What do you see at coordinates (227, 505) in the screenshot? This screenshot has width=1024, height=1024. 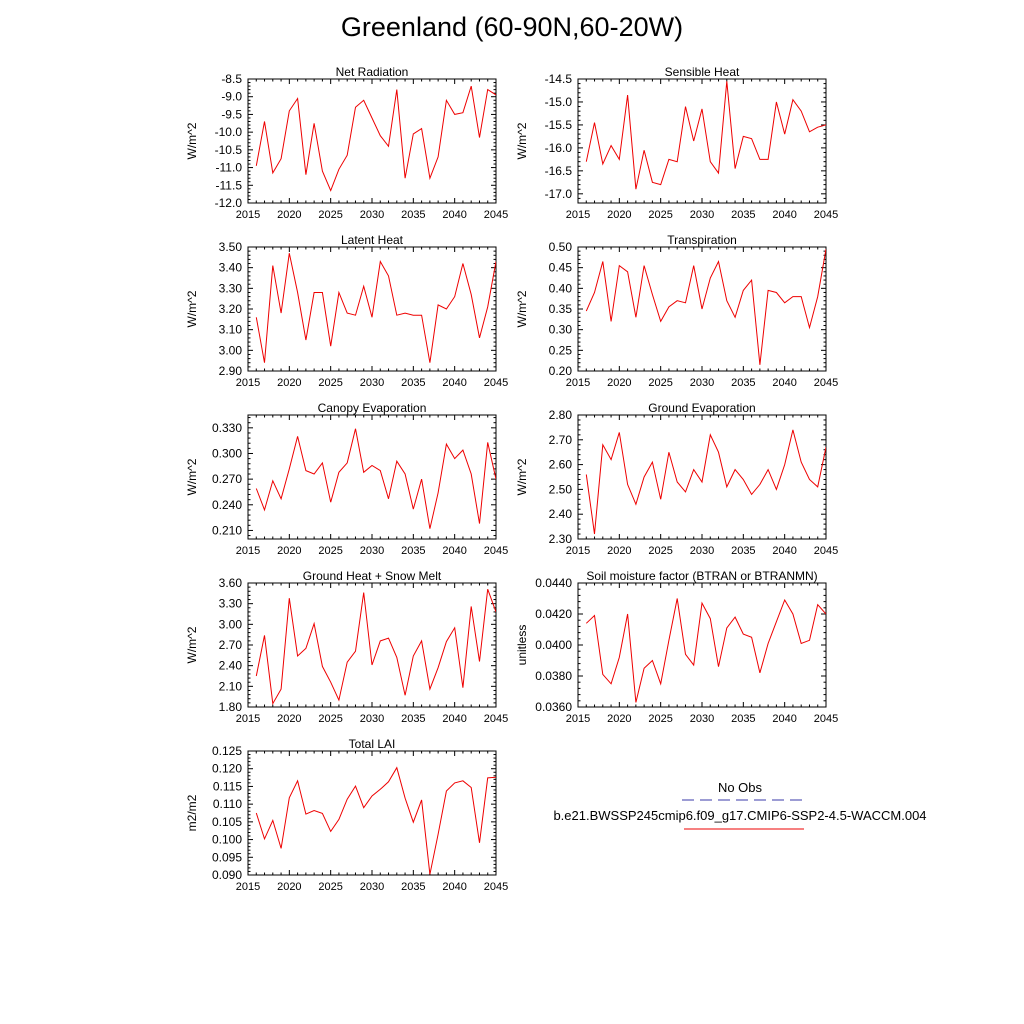 I see `panel-4-ytick-label: 0.240` at bounding box center [227, 505].